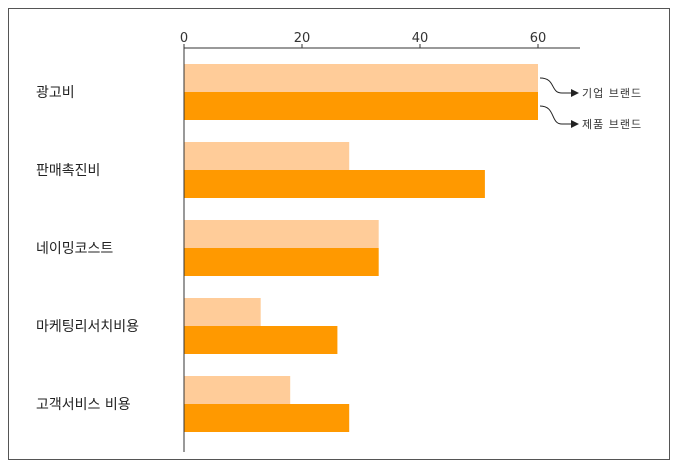  I want to click on legend-label: 제품 브랜드, so click(612, 124).